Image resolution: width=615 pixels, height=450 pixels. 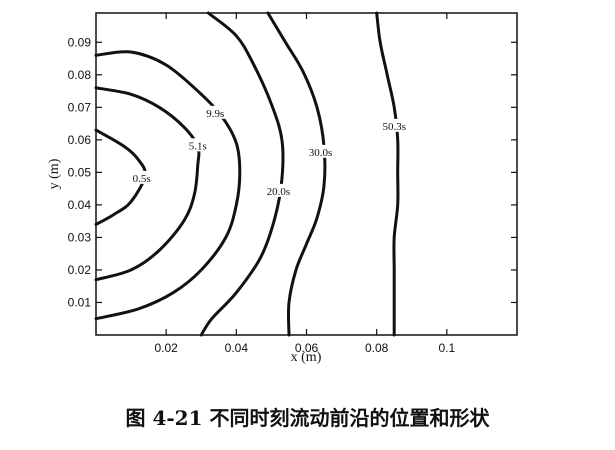 What do you see at coordinates (446, 348) in the screenshot?
I see `x-tick-label: 0.1` at bounding box center [446, 348].